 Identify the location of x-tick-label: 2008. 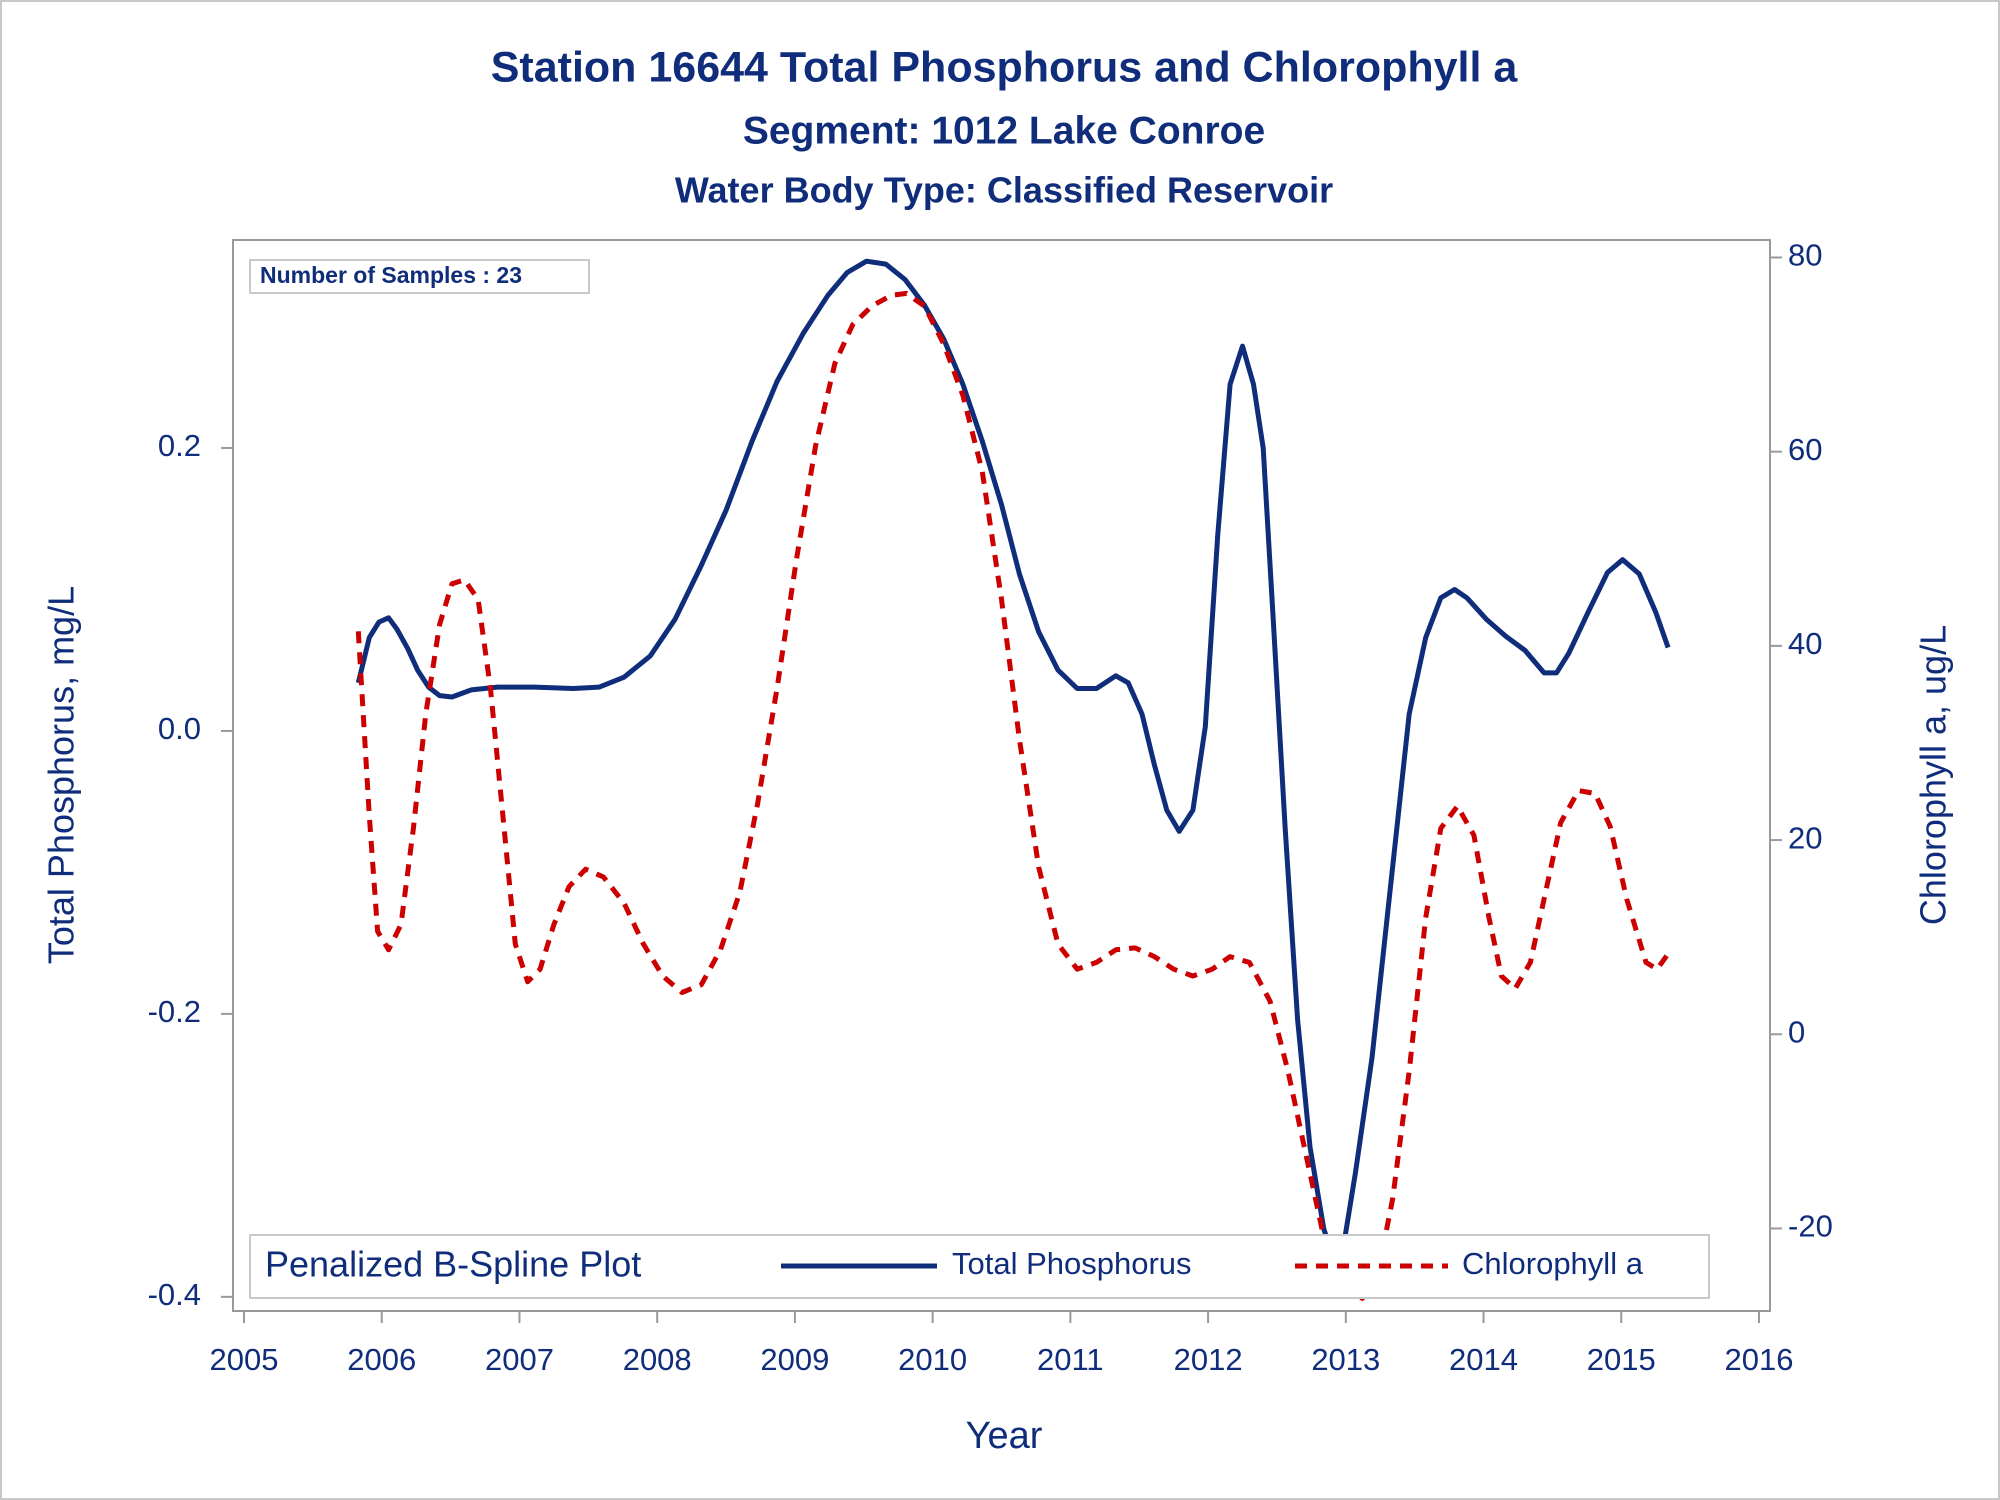
(657, 1359).